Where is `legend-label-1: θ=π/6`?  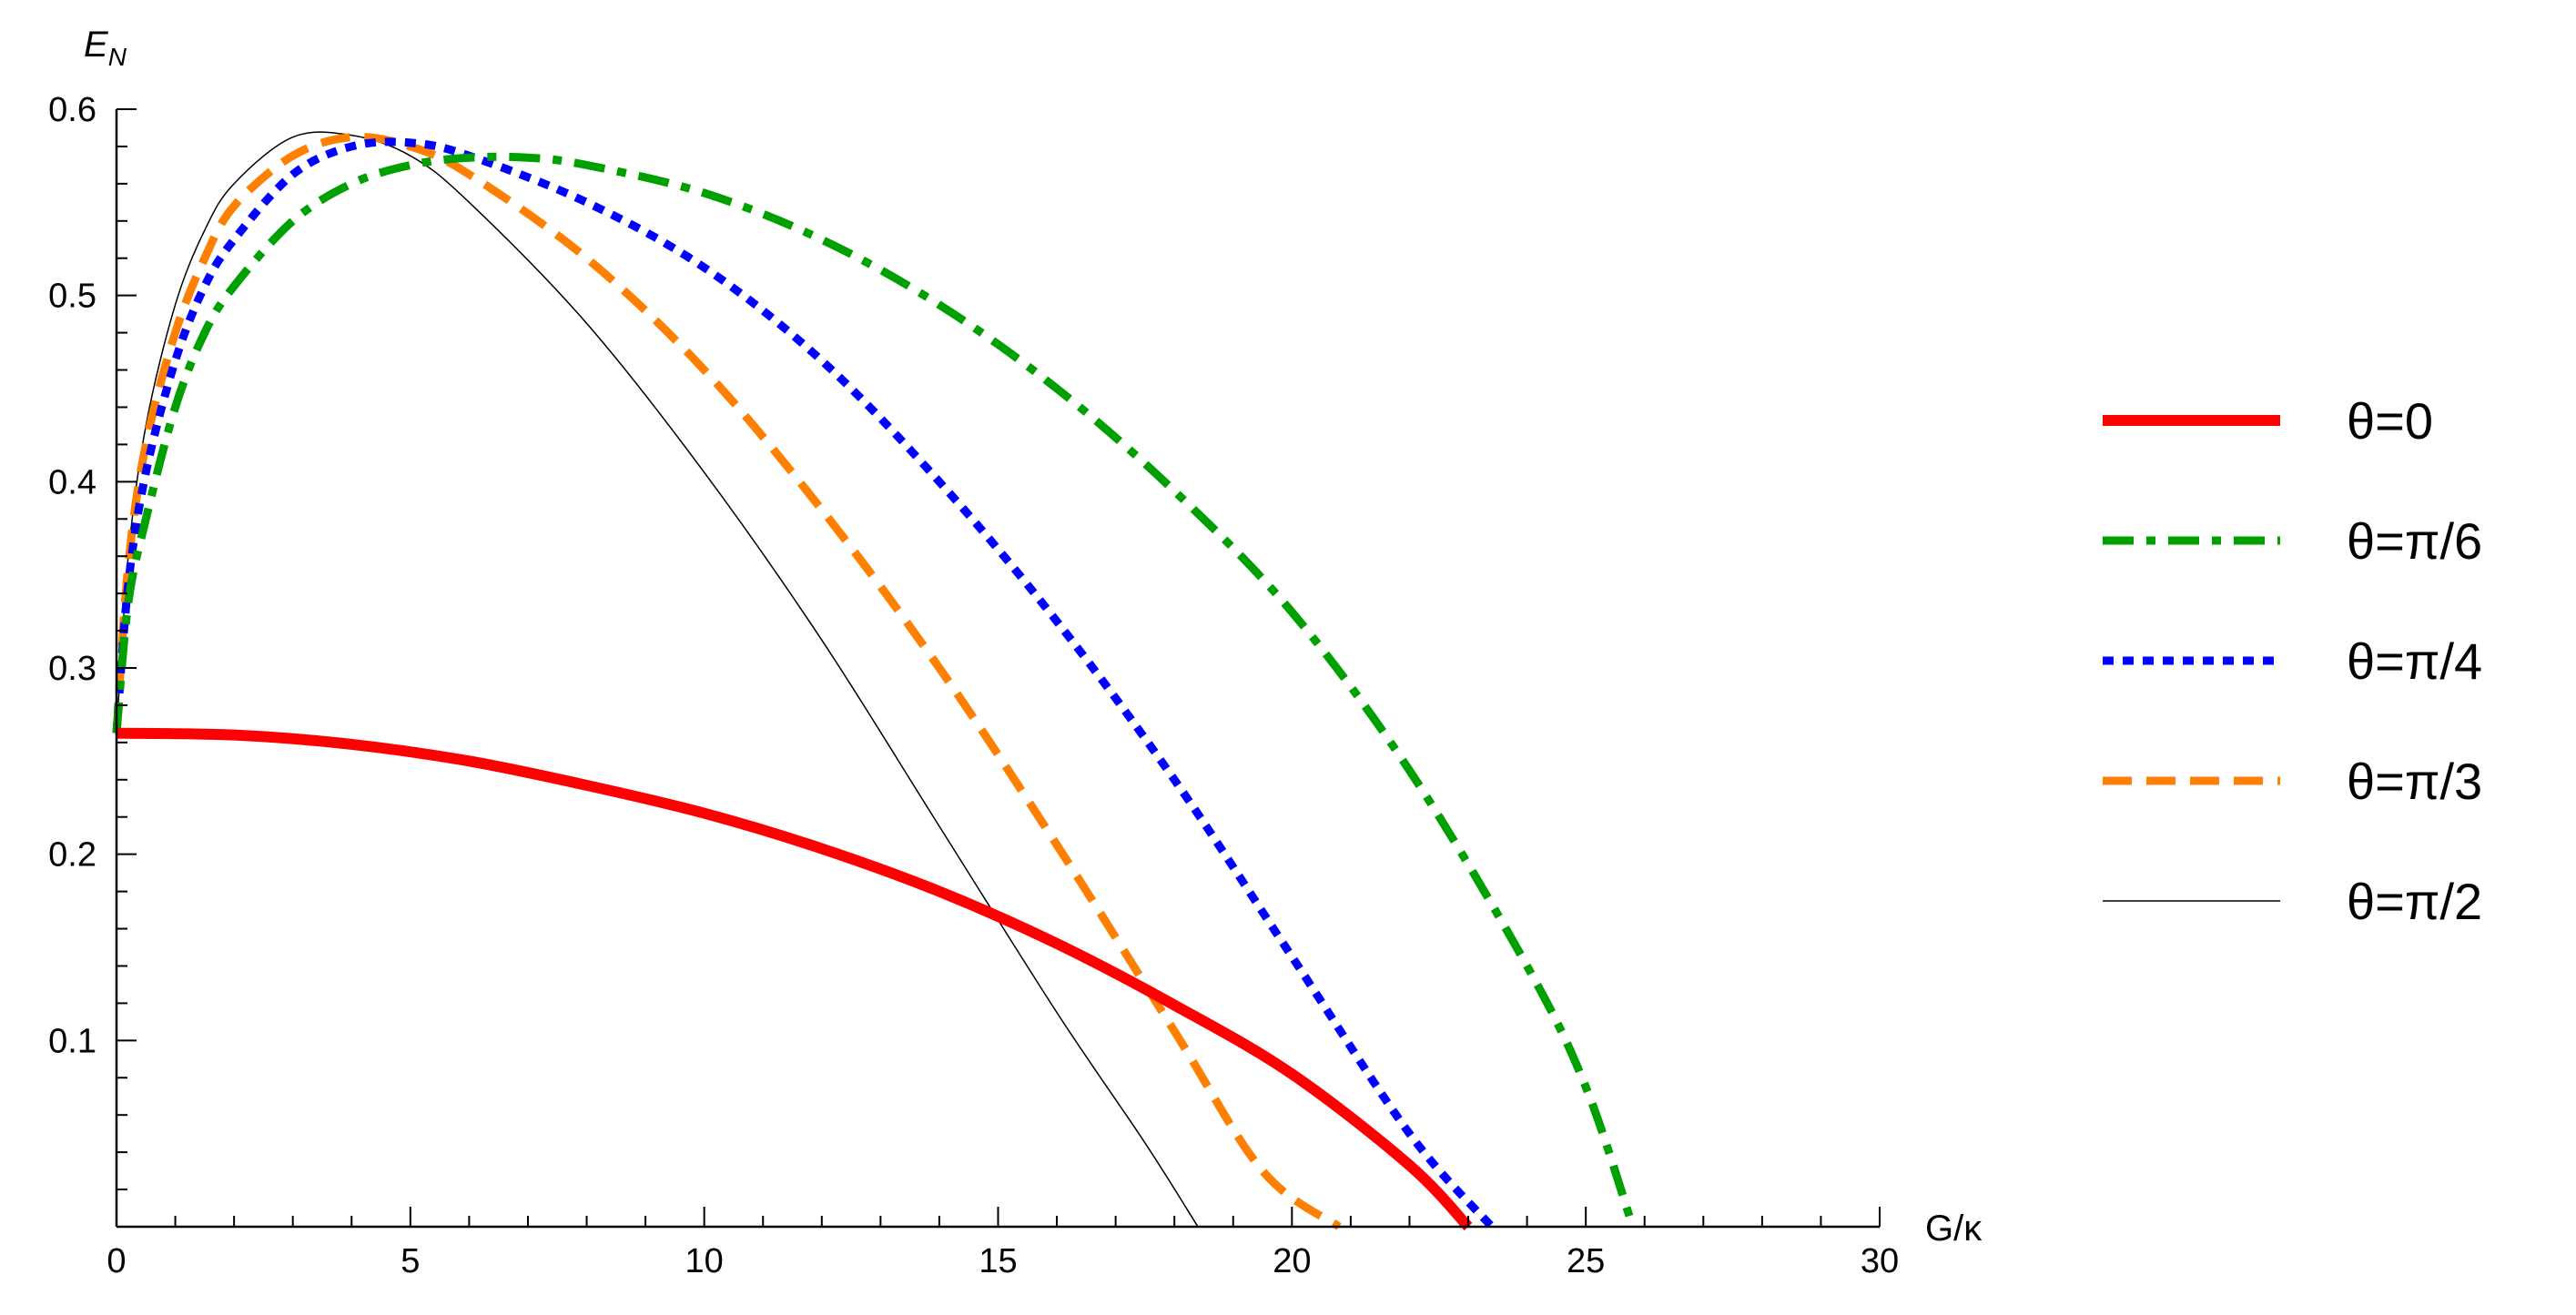 legend-label-1: θ=π/6 is located at coordinates (2414, 541).